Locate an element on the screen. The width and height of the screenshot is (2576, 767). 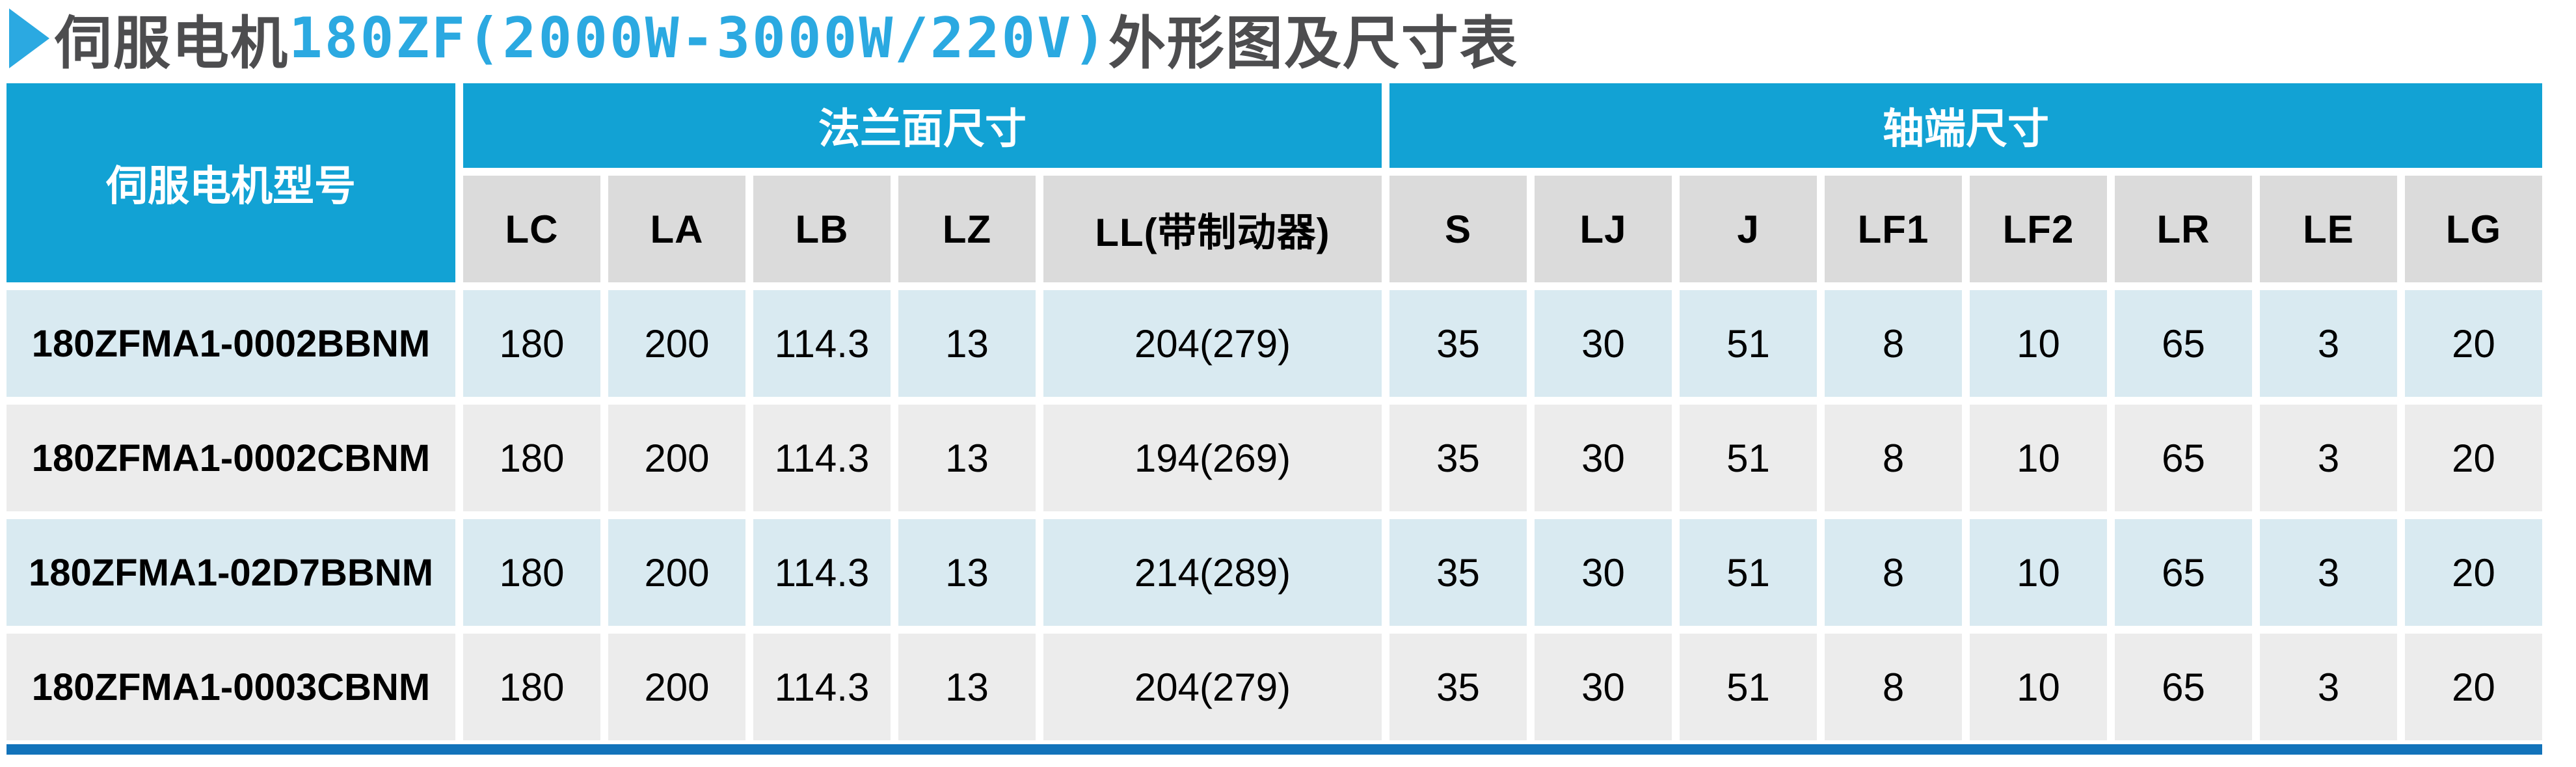
model-cell: 180ZFMA1-02D7BBNM is located at coordinates (231, 572).